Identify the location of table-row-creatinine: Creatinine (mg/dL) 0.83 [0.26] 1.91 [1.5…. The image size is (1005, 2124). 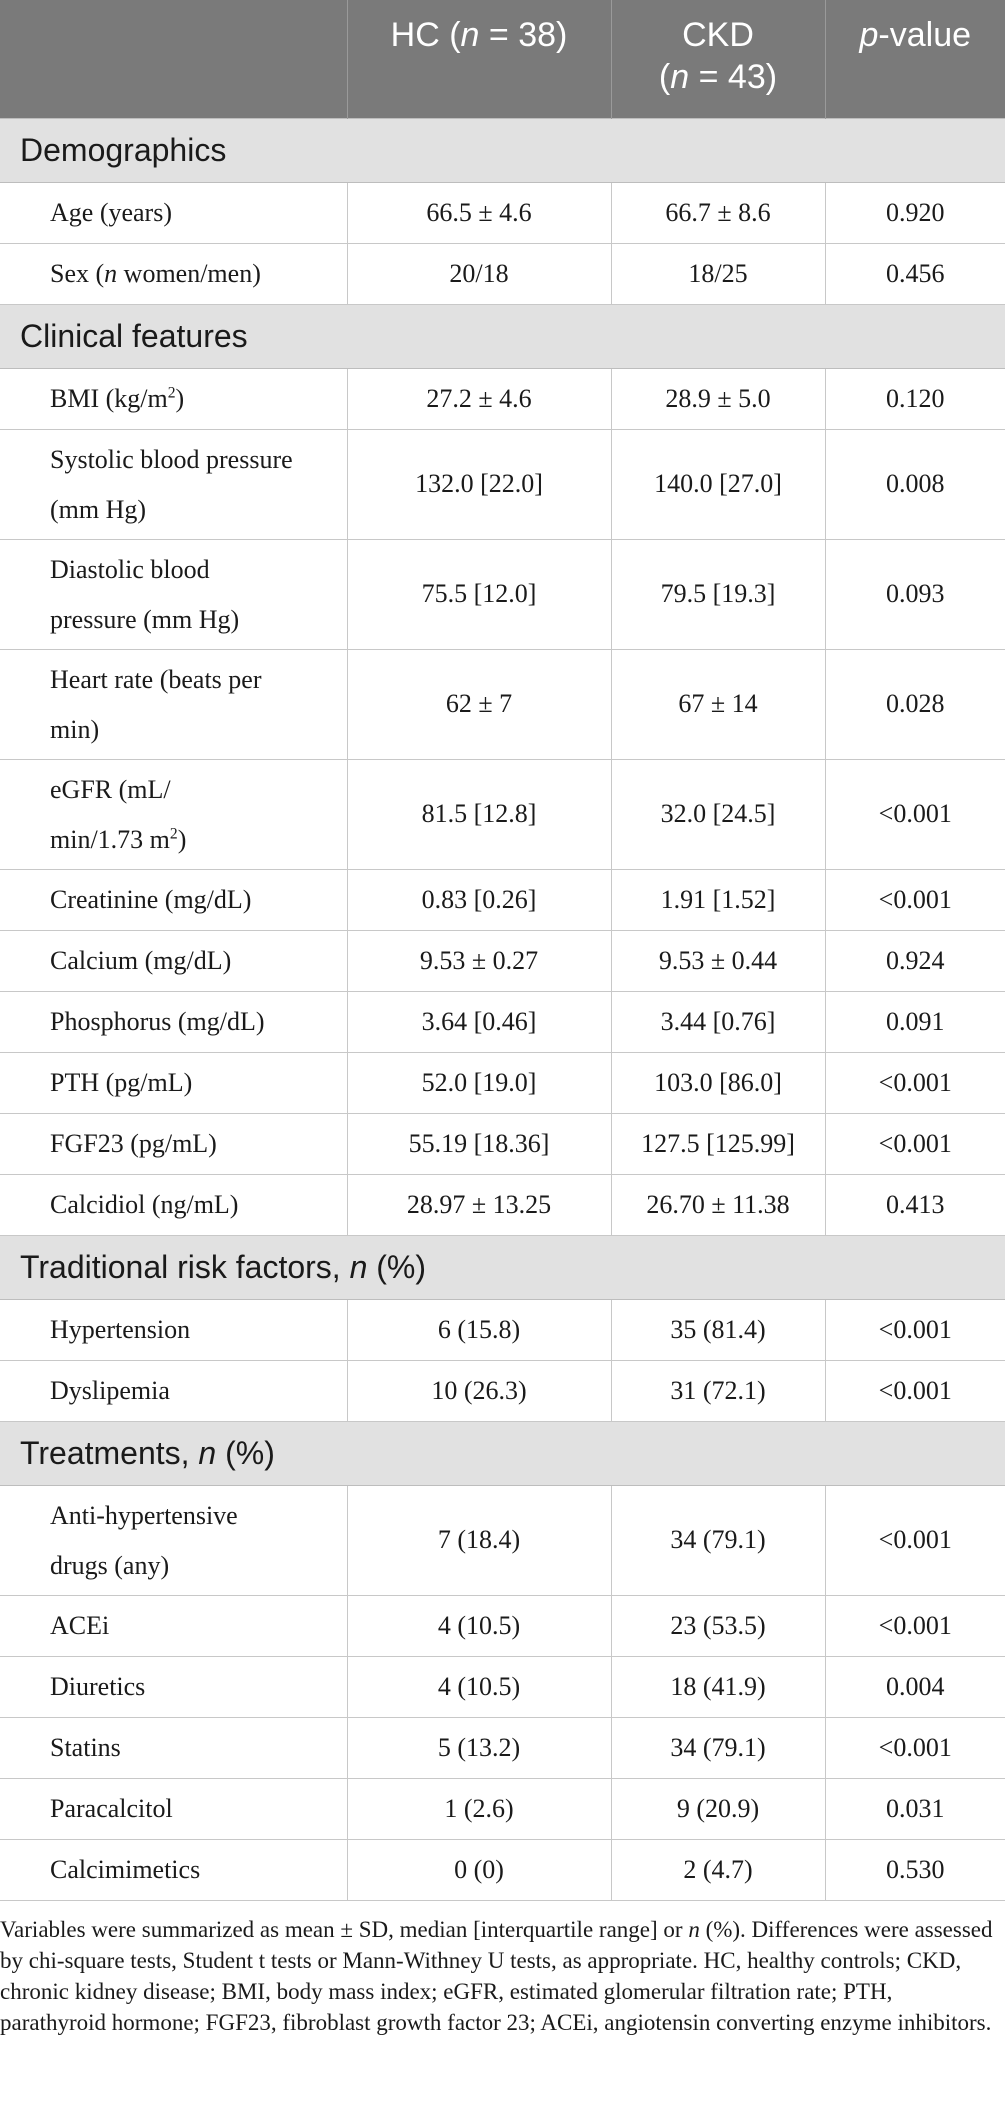
(502, 899).